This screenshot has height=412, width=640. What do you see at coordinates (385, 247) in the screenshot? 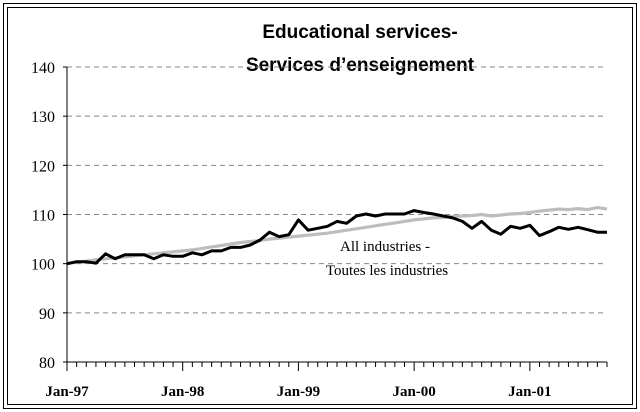
I see `annotation-all-industries: All industries -` at bounding box center [385, 247].